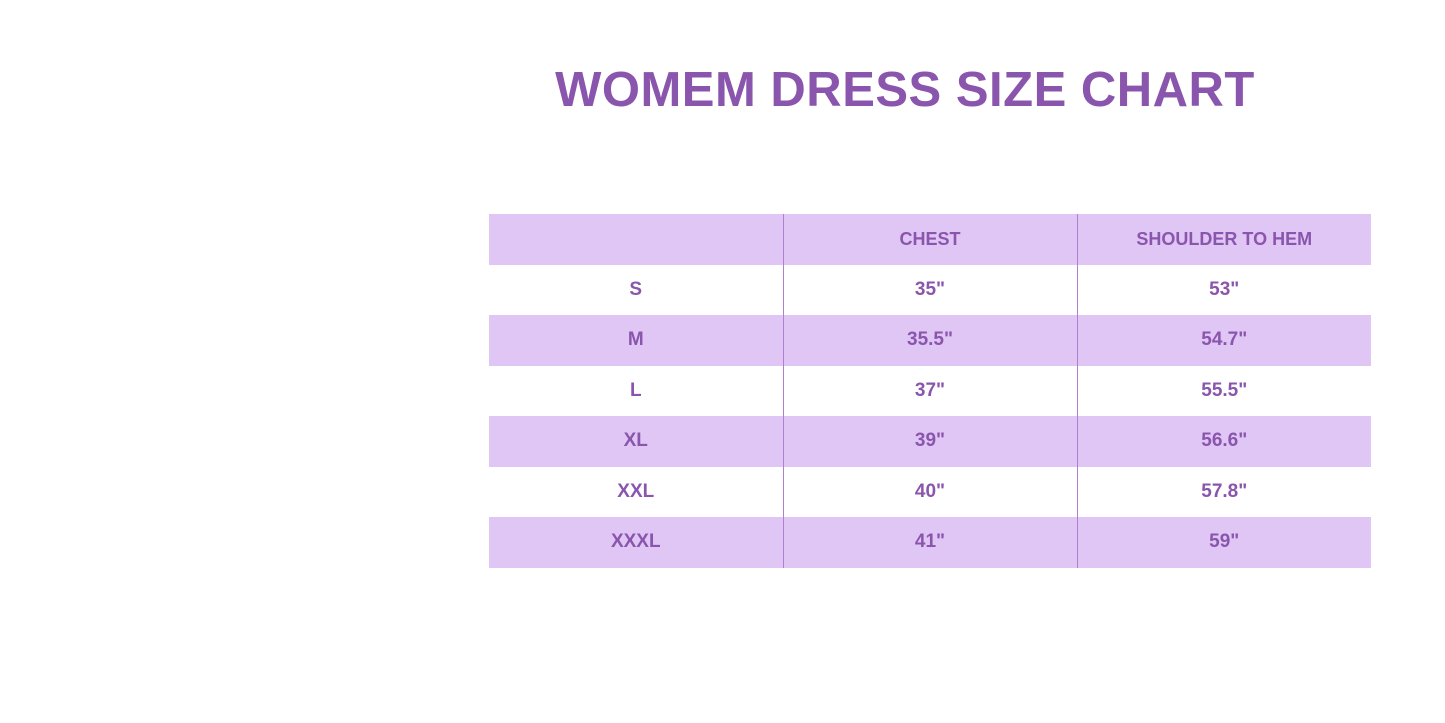  I want to click on table-row: XXL 40" 57.8", so click(930, 491).